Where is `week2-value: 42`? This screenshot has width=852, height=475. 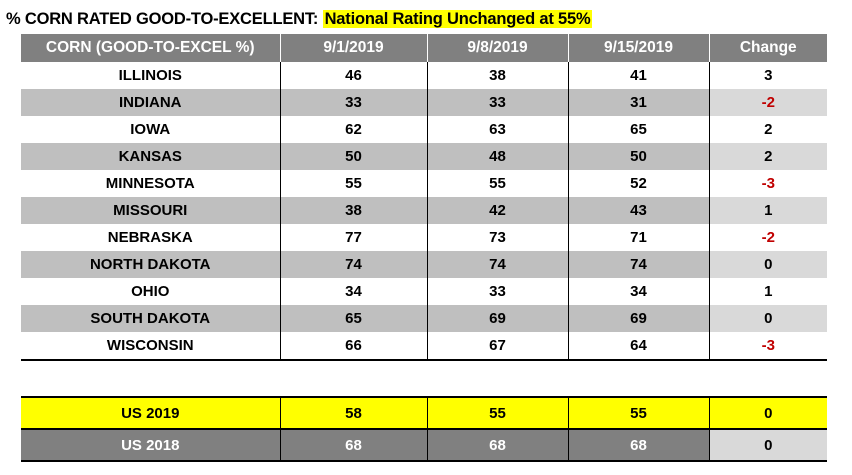 week2-value: 42 is located at coordinates (497, 210).